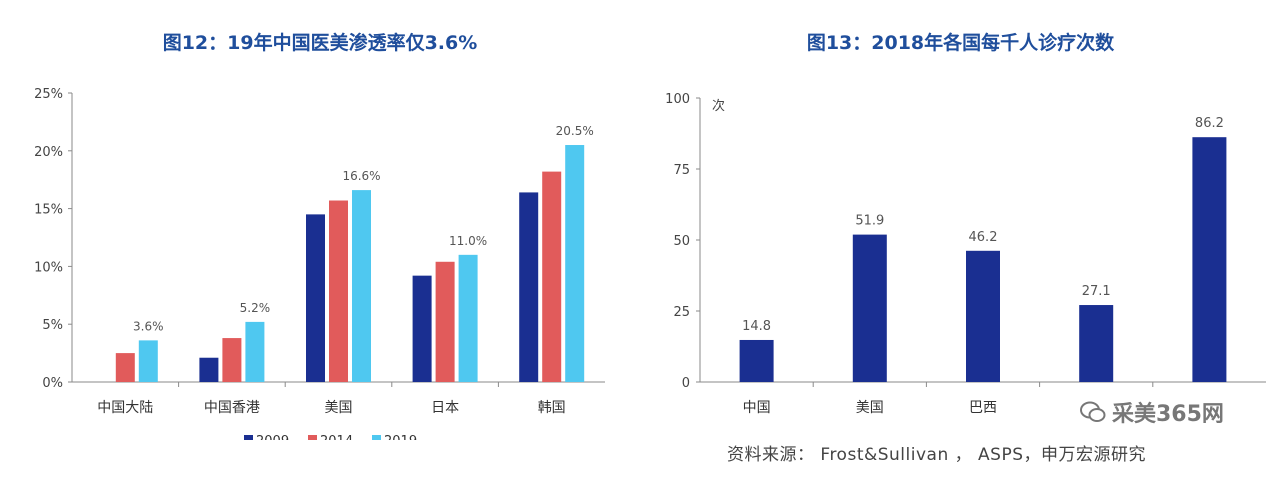 This screenshot has height=483, width=1281. I want to click on data-label: 3.6%, so click(148, 326).